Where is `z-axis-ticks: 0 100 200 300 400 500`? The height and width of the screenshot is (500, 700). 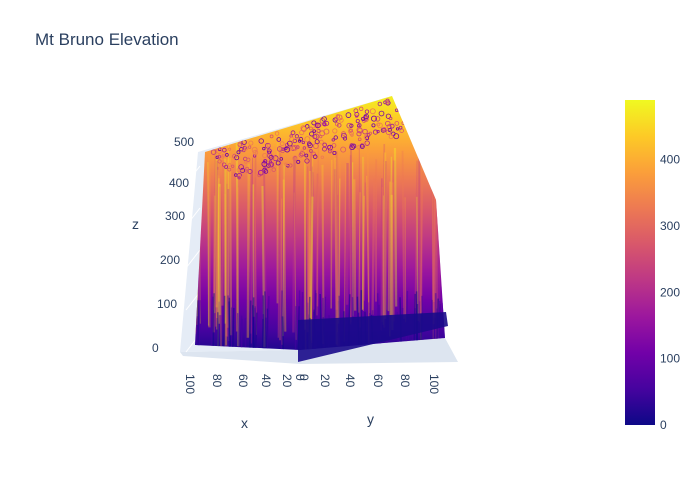 z-axis-ticks: 0 100 200 300 400 500 is located at coordinates (173, 245).